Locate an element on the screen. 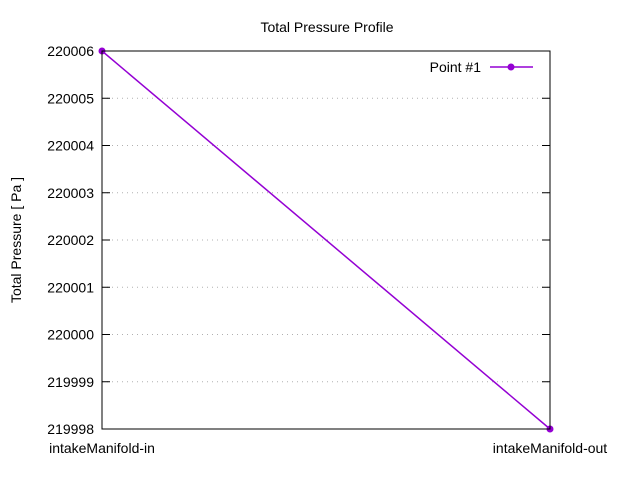 The width and height of the screenshot is (640, 480). legend-label: Point #1 is located at coordinates (456, 67).